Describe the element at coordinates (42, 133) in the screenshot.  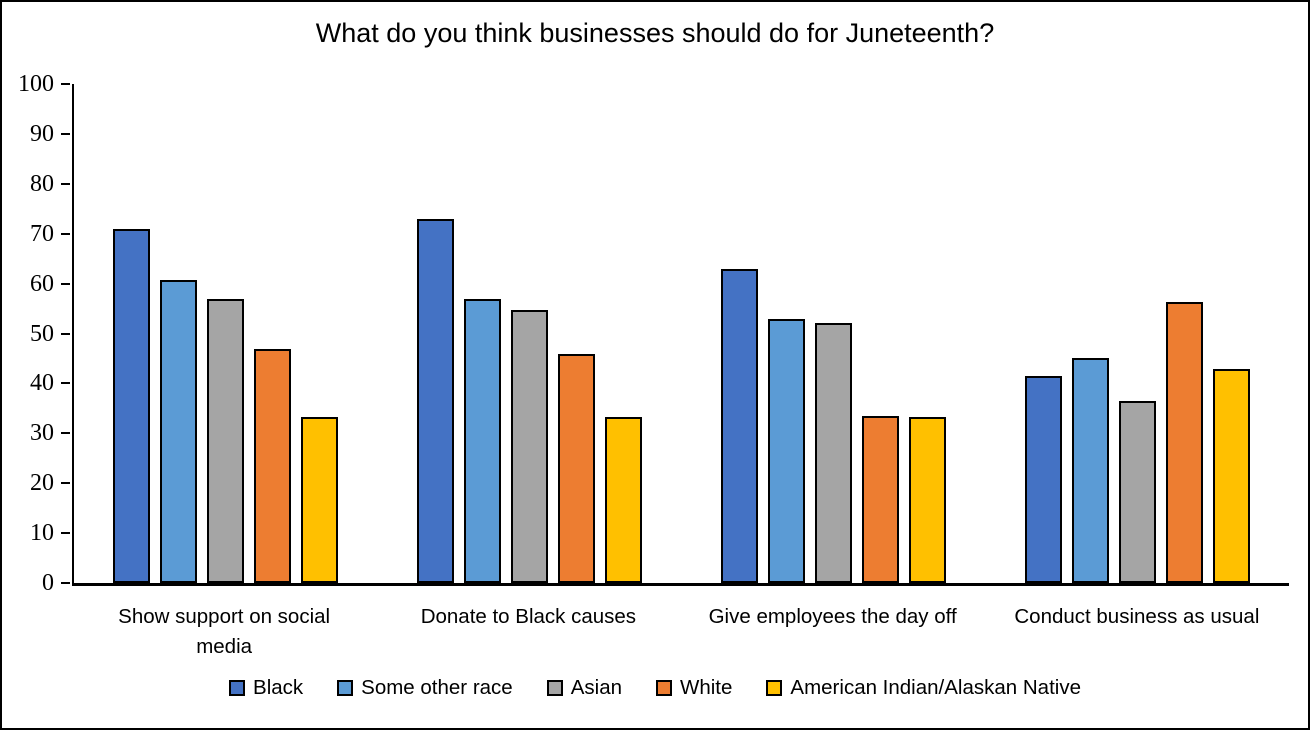
I see `y-axis-tick-label: 90` at that location.